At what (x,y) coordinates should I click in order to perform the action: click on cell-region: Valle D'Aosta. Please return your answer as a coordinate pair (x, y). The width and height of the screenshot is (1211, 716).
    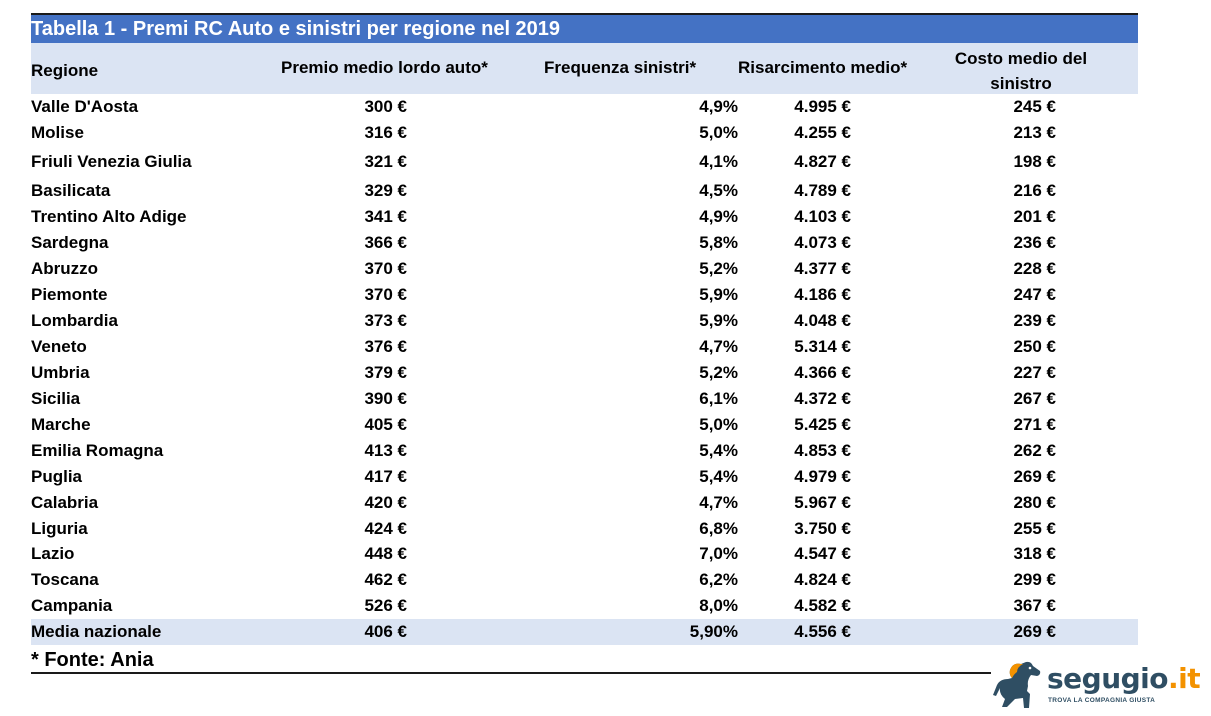
    Looking at the image, I should click on (85, 106).